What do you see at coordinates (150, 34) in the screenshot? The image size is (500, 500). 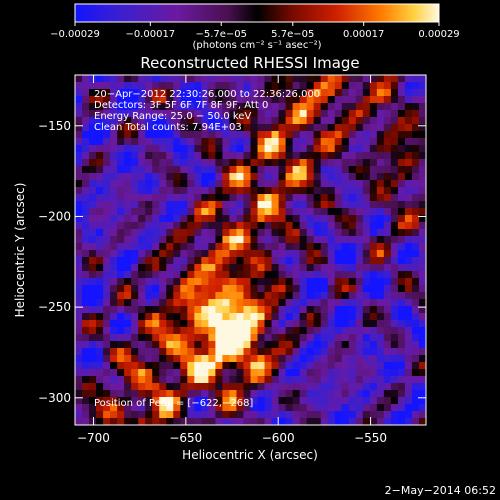 I see `colorbar-tick-label: −0.00017` at bounding box center [150, 34].